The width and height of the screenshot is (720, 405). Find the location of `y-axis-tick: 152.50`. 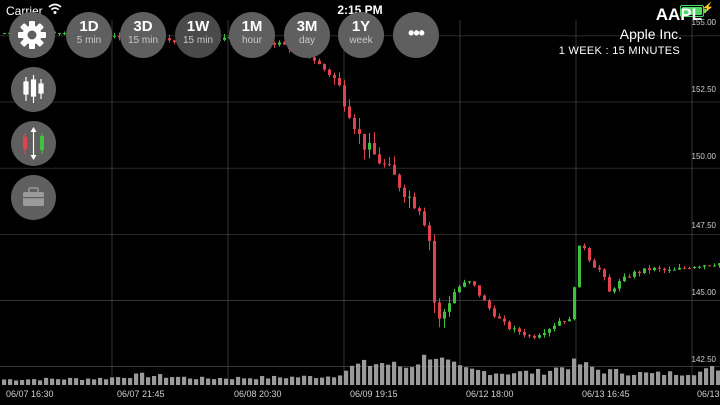

y-axis-tick: 152.50 is located at coordinates (703, 89).